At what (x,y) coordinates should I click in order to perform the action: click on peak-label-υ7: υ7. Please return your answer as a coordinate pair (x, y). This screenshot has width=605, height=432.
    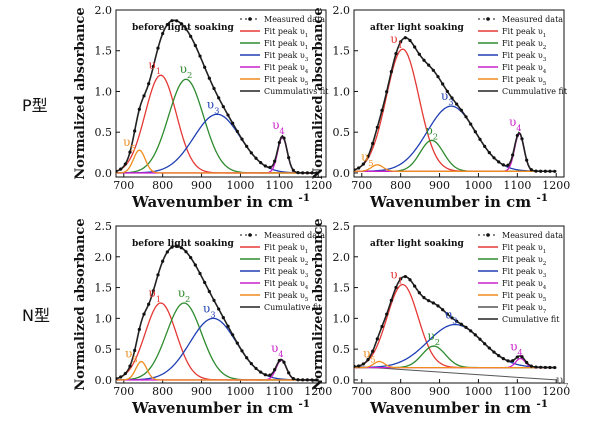
    Looking at the image, I should click on (562, 382).